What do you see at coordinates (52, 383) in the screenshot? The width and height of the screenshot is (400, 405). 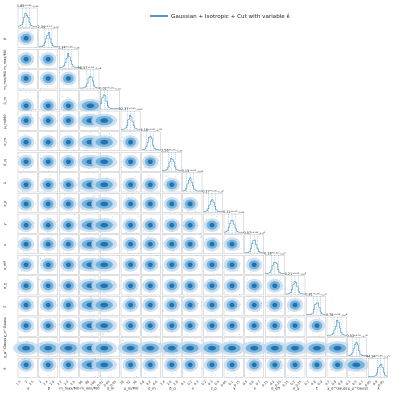 I see `x-tick-label: 2.8` at bounding box center [52, 383].